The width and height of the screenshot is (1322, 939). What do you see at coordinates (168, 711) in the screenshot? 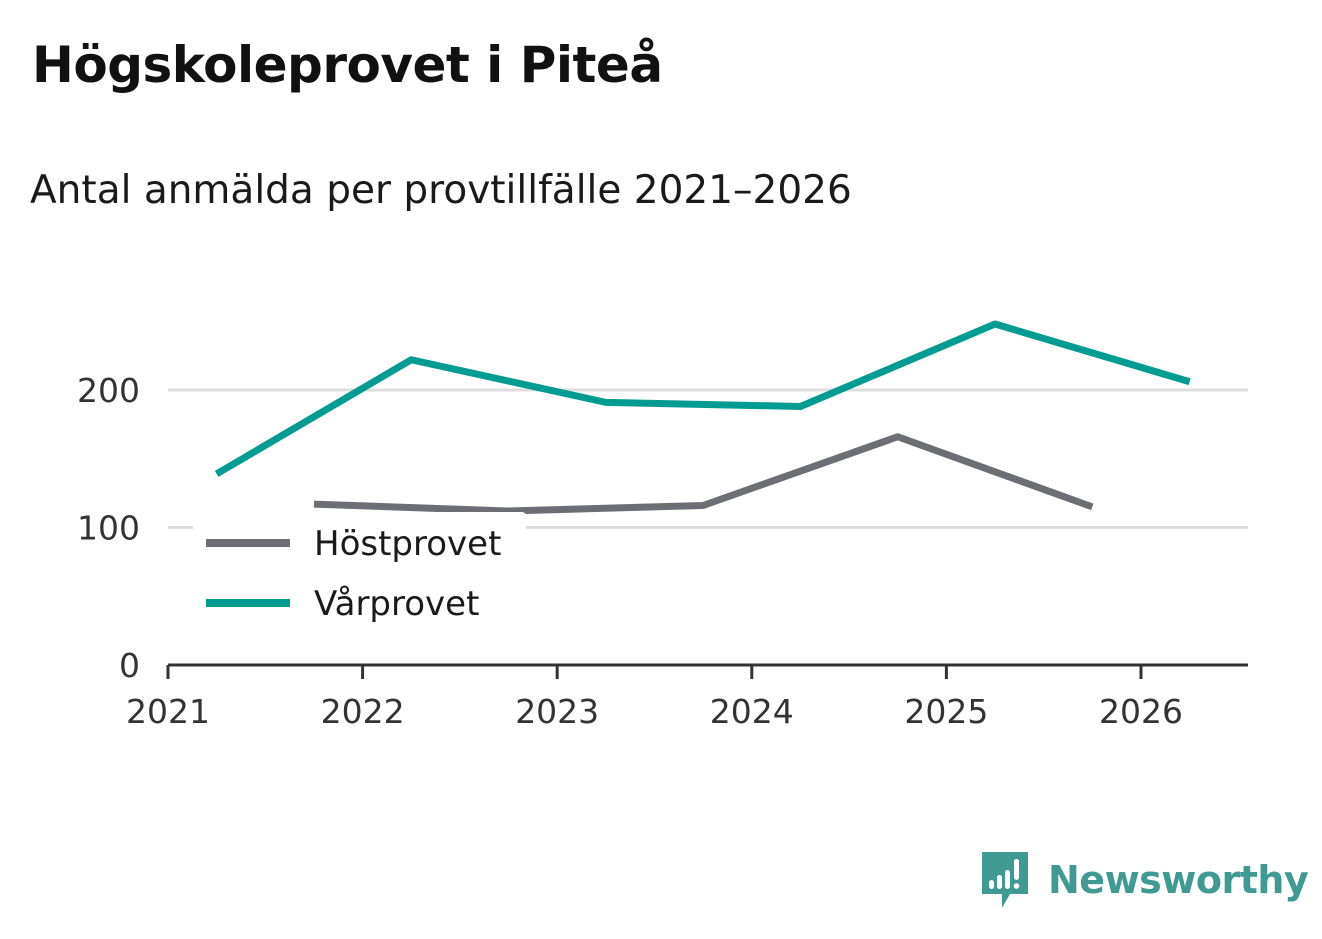
I see `x-tick-label-2021: 2021` at bounding box center [168, 711].